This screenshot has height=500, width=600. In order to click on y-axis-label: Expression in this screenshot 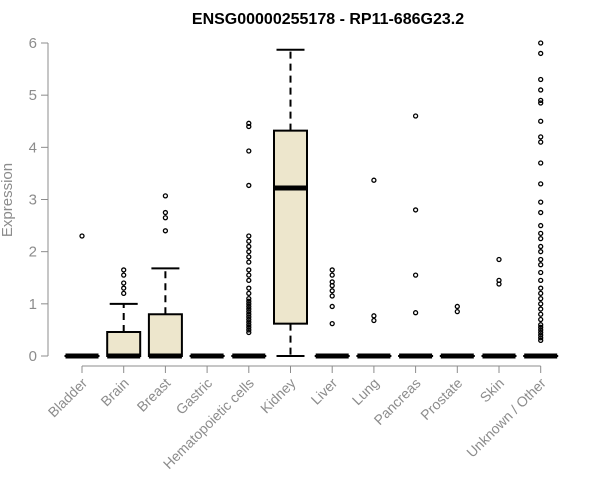, I will do `click(8, 200)`.